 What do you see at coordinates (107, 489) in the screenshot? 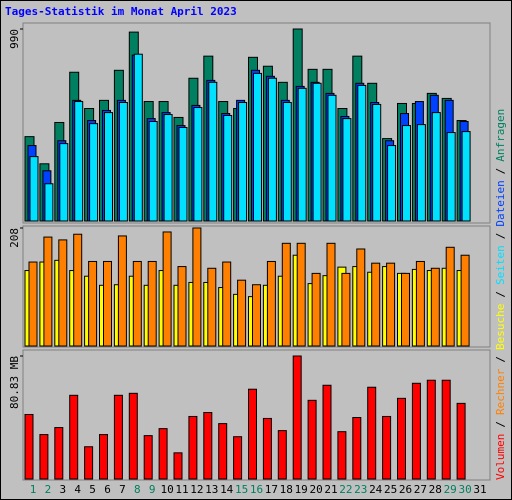
I see `x-tick-label: 6` at bounding box center [107, 489].